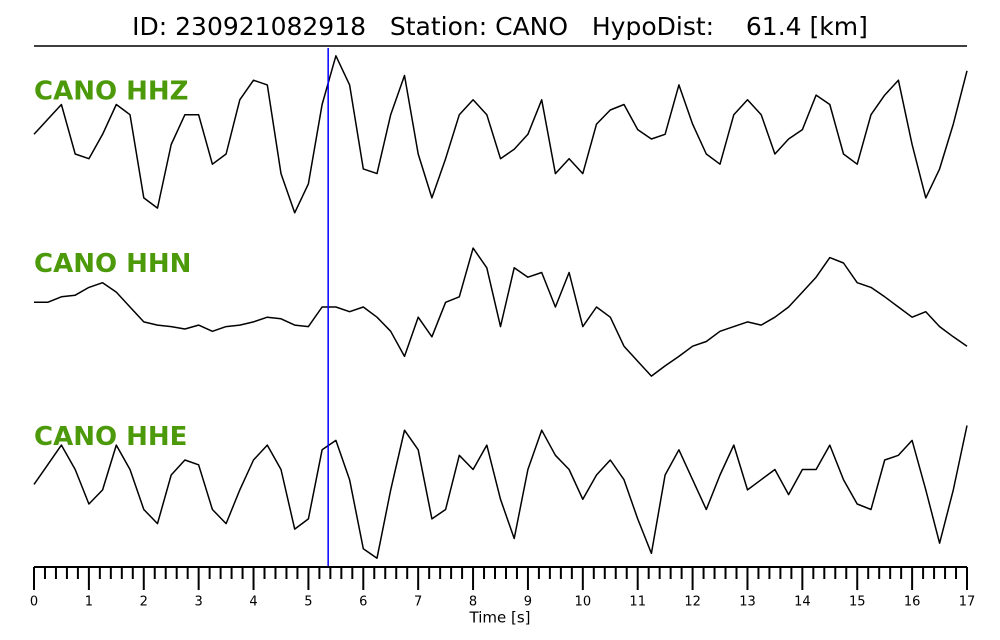 The width and height of the screenshot is (1000, 640). What do you see at coordinates (363, 602) in the screenshot?
I see `x-tick-label: 6` at bounding box center [363, 602].